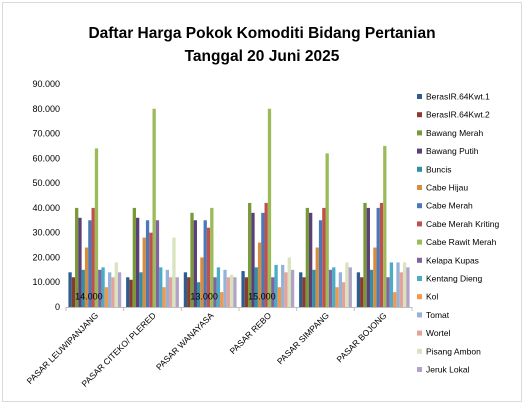  What do you see at coordinates (362, 337) in the screenshot?
I see `category-label: PASAR BOJONG` at bounding box center [362, 337].